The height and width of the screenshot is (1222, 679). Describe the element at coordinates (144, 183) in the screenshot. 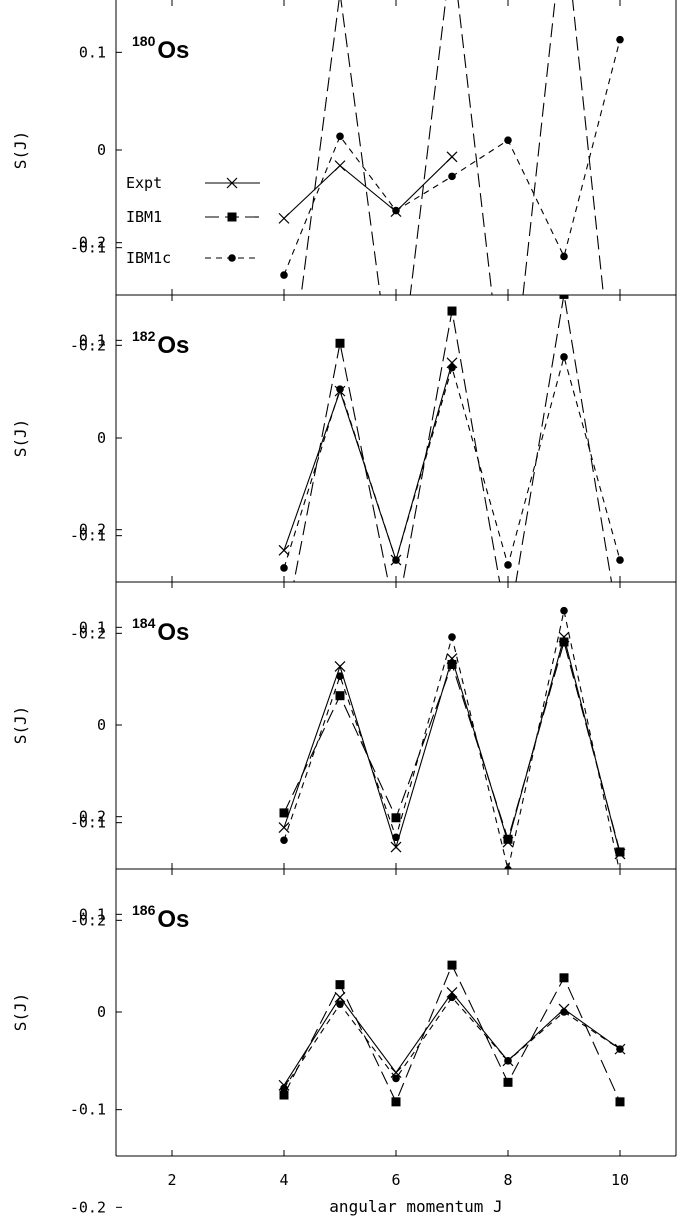

I see `legend-label-Expt: Expt` at that location.